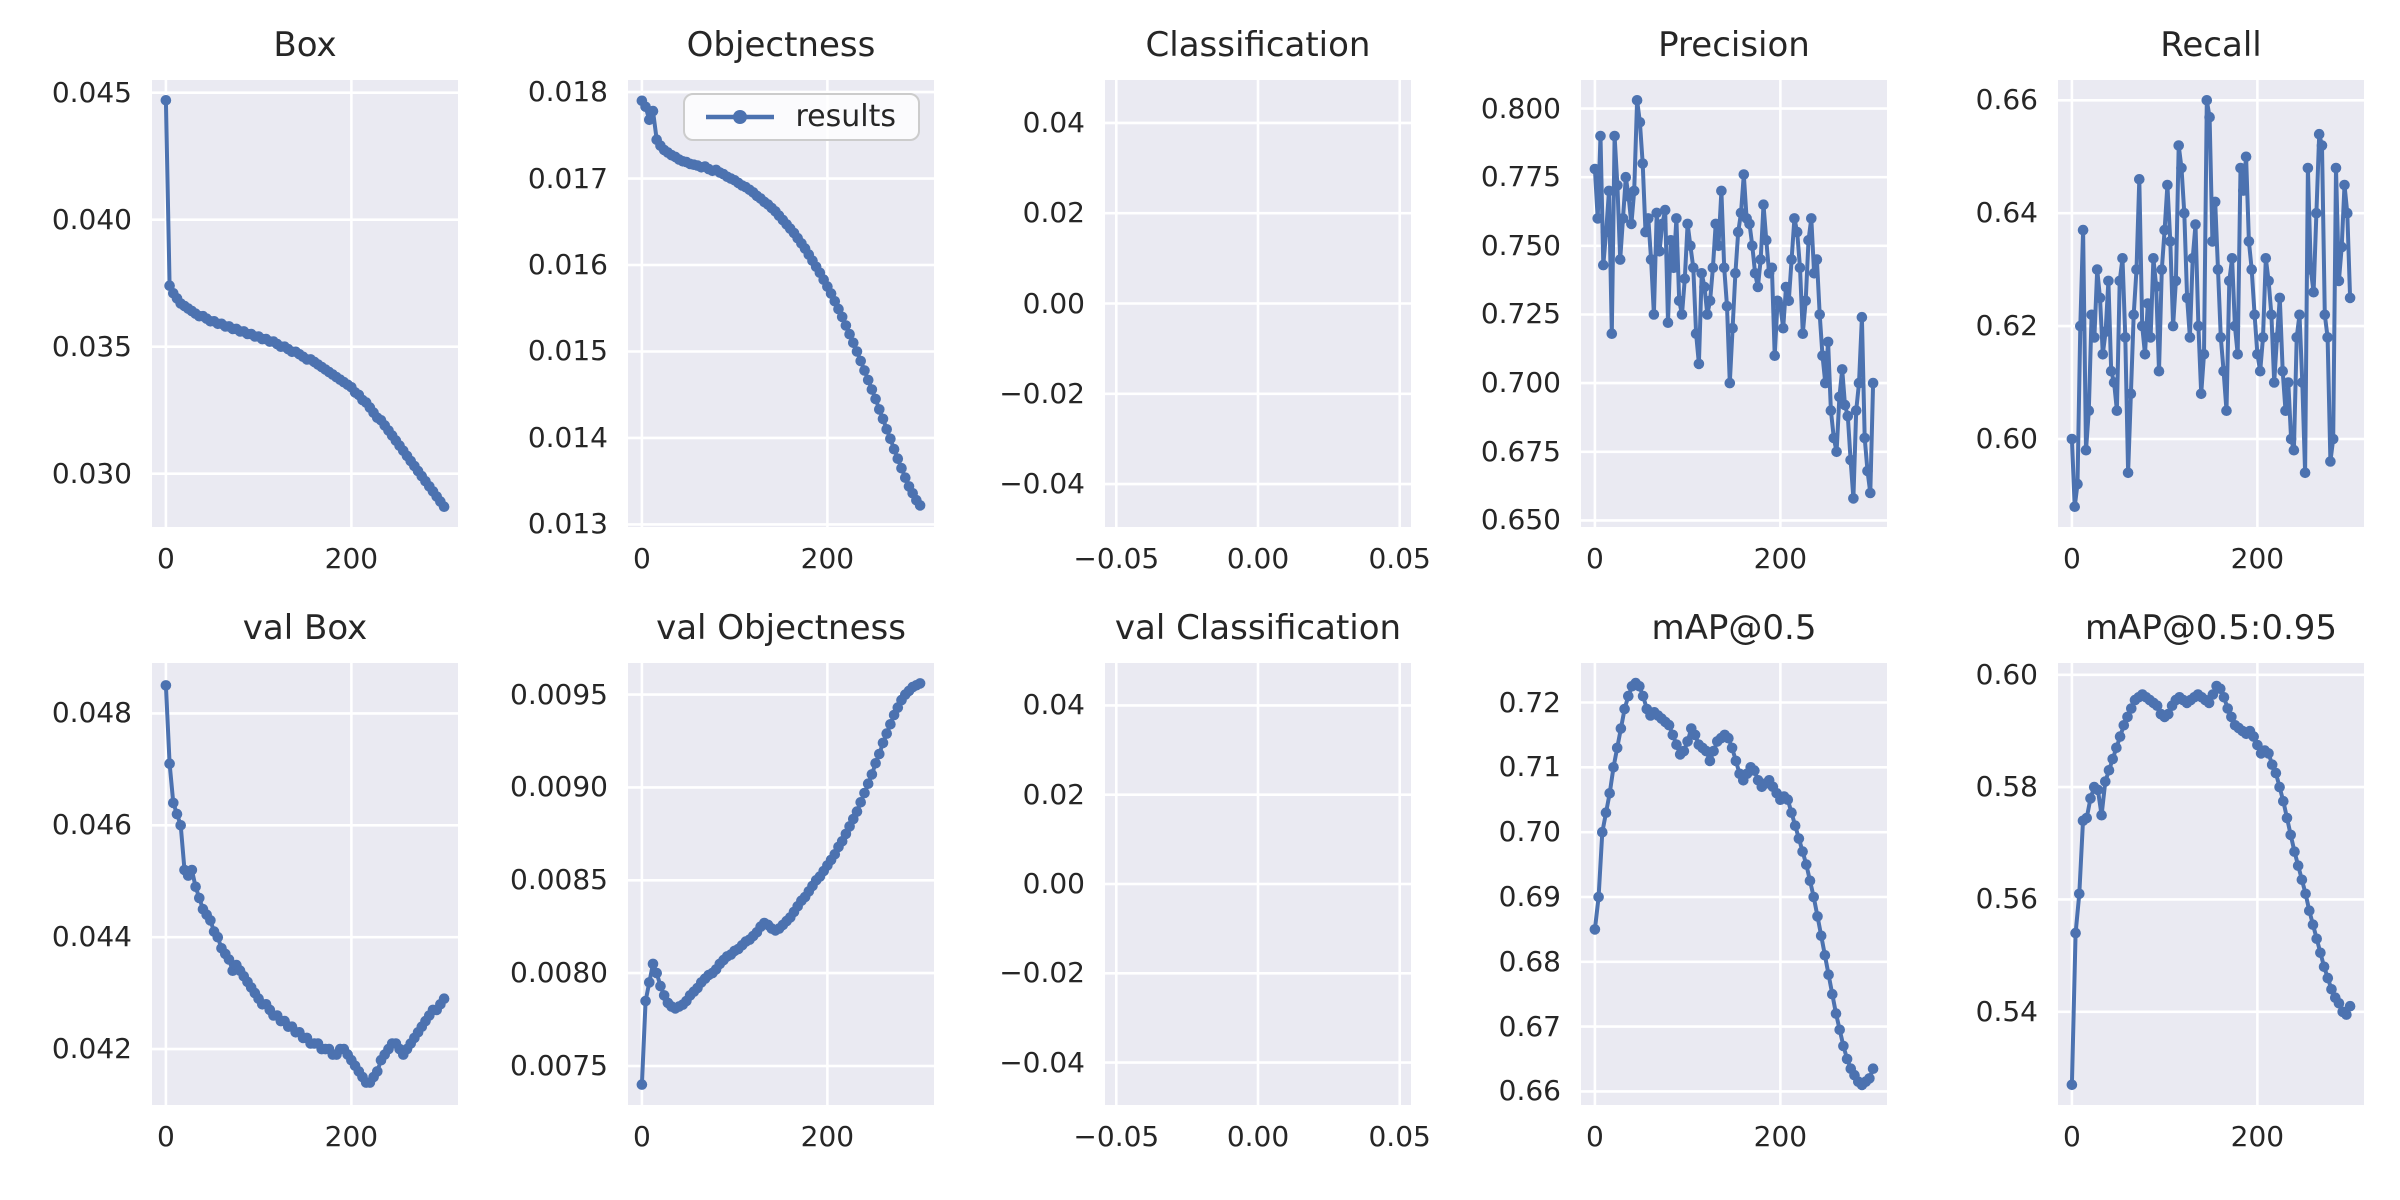 The width and height of the screenshot is (2400, 1200). What do you see at coordinates (1520, 108) in the screenshot?
I see `y-tick-label: 0.800` at bounding box center [1520, 108].